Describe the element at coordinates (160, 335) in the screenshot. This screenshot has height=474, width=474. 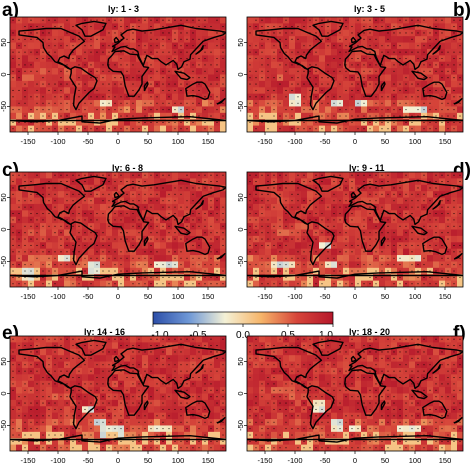
I see `colorbar-tick-label-0: -1.0` at that location.